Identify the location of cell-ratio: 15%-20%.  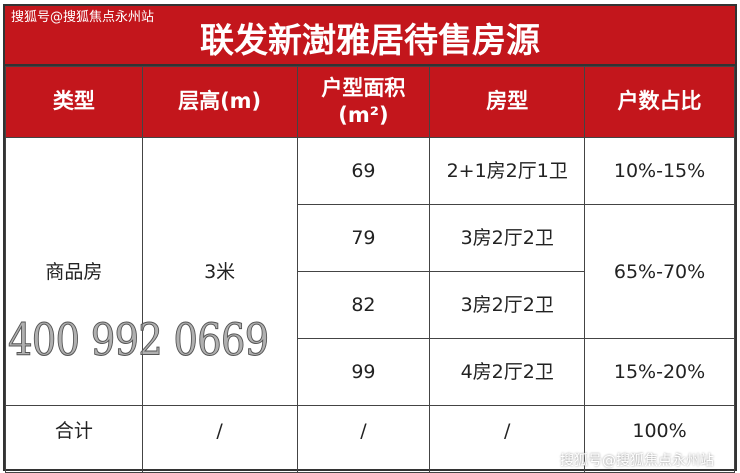
(659, 372).